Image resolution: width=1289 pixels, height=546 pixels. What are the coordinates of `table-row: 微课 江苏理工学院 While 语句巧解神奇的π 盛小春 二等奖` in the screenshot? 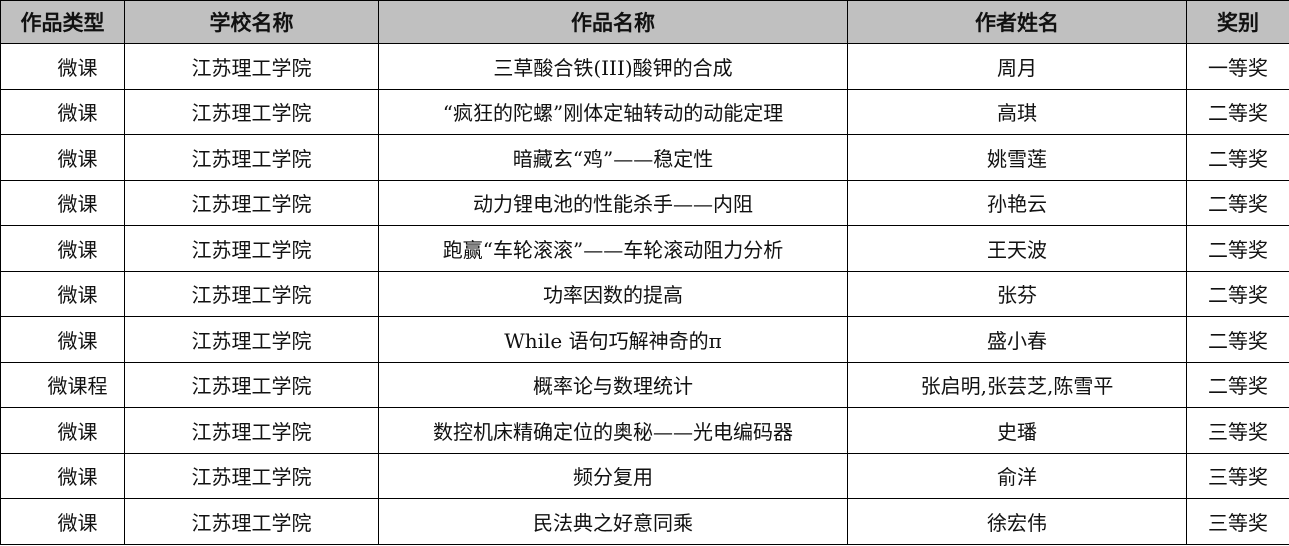 It's located at (644, 339).